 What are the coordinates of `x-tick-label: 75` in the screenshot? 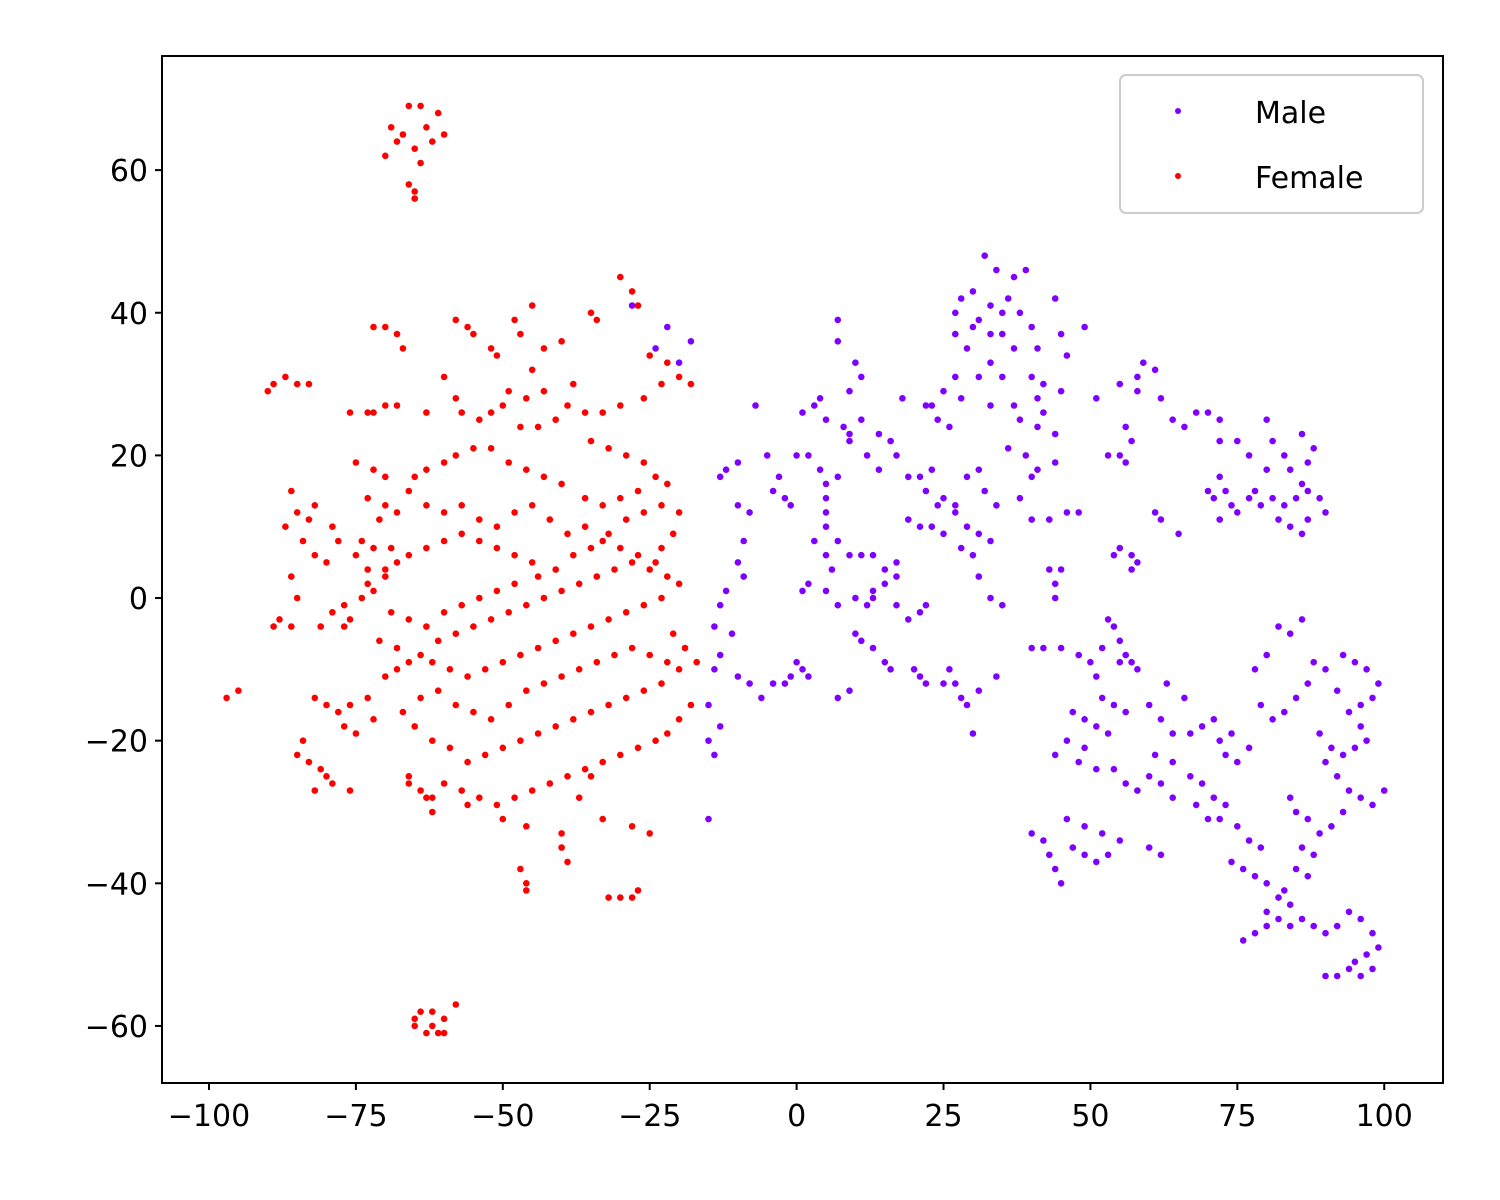 It's located at (1237, 1116).